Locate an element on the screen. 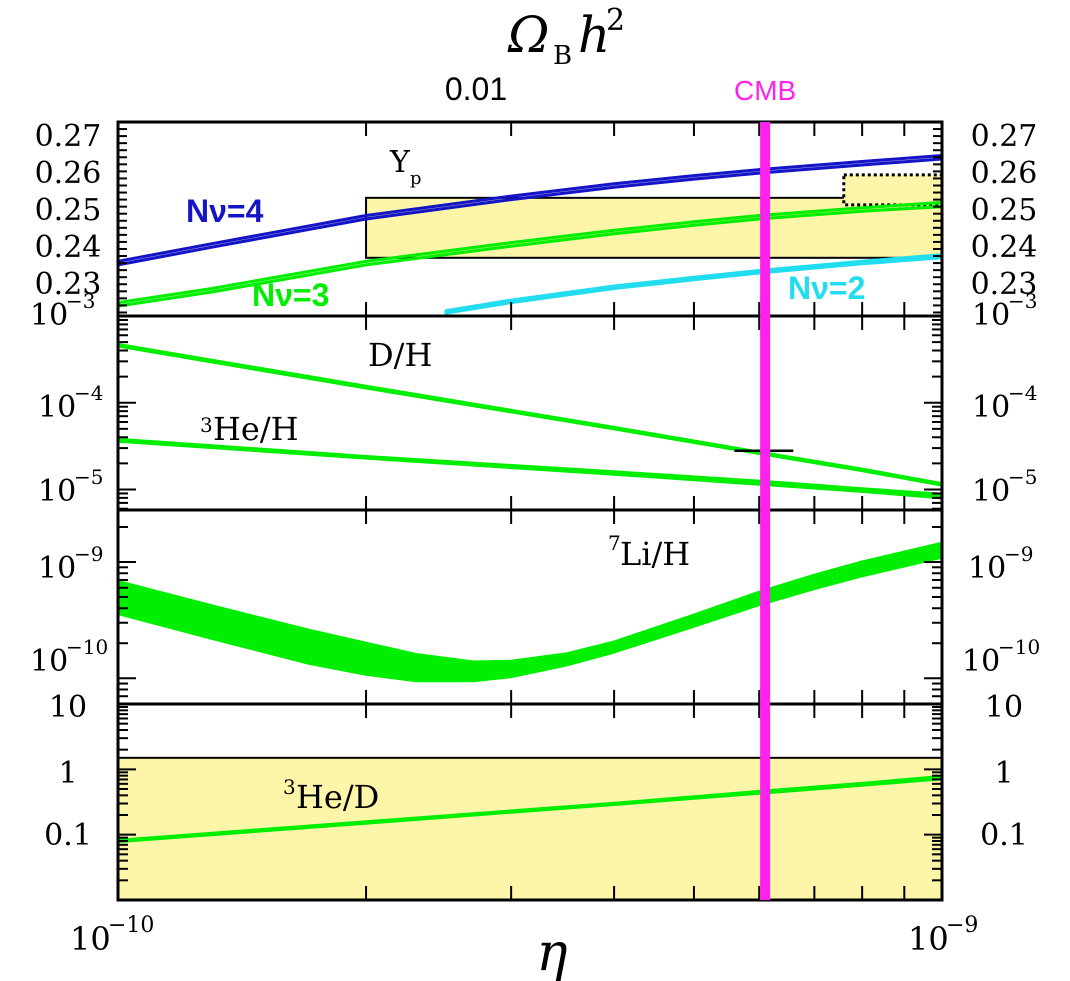 The height and width of the screenshot is (981, 1070). yp-tick-right-4: 0.23 is located at coordinates (1004, 284).